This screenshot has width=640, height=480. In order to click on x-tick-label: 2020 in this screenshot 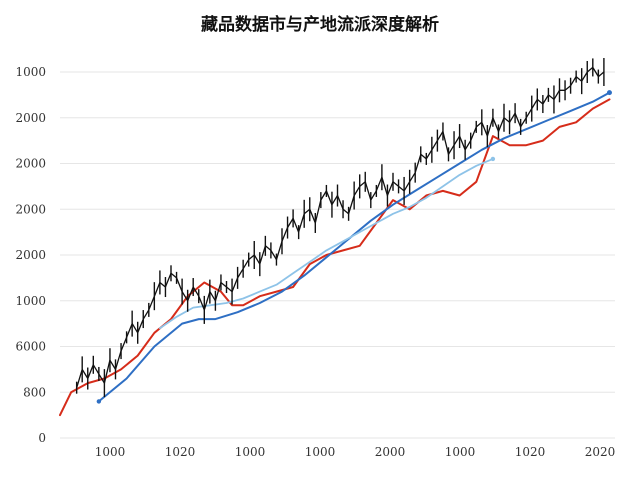, I will do `click(600, 452)`.